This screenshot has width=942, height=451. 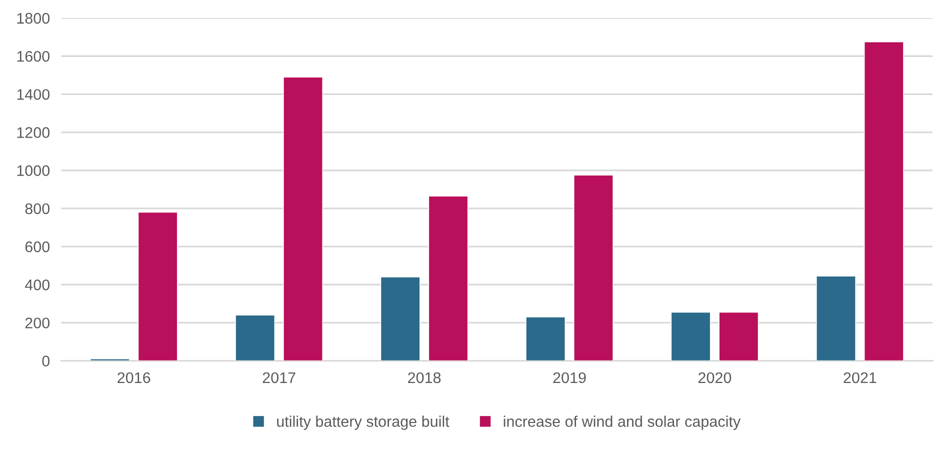 What do you see at coordinates (37, 323) in the screenshot?
I see `y-tick-label: 200` at bounding box center [37, 323].